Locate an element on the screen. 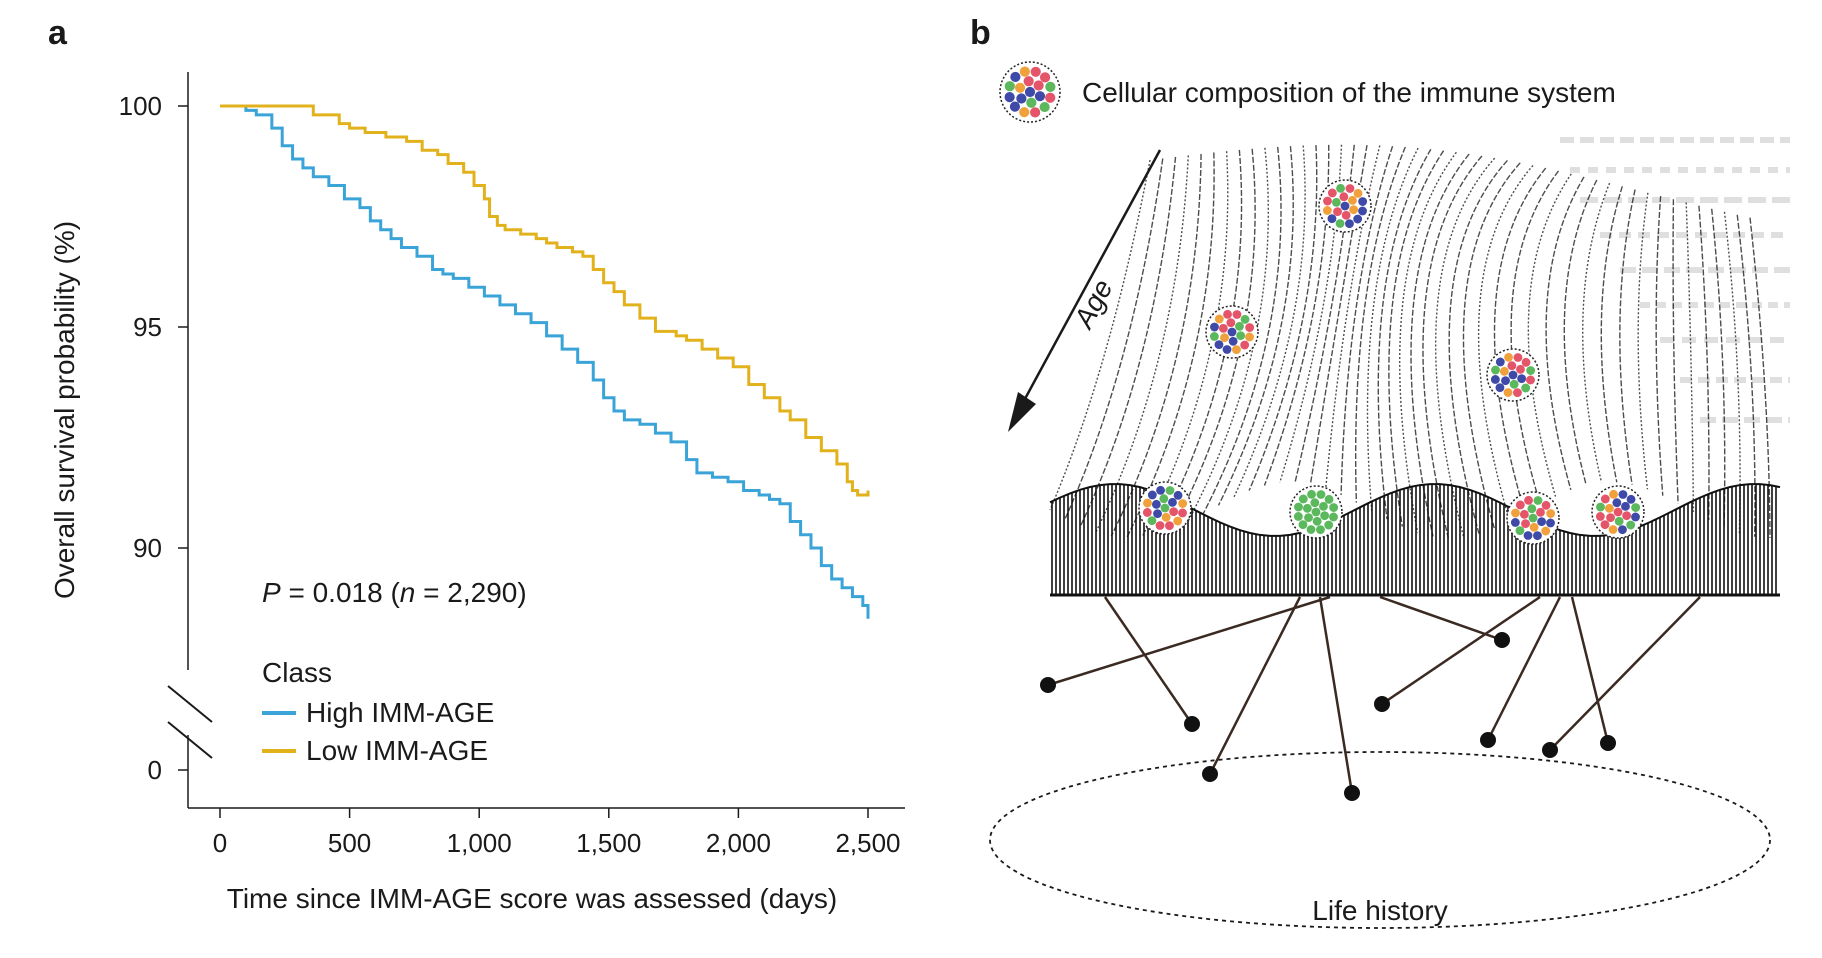 This screenshot has height=958, width=1822. panel-label-a: a is located at coordinates (57, 33).